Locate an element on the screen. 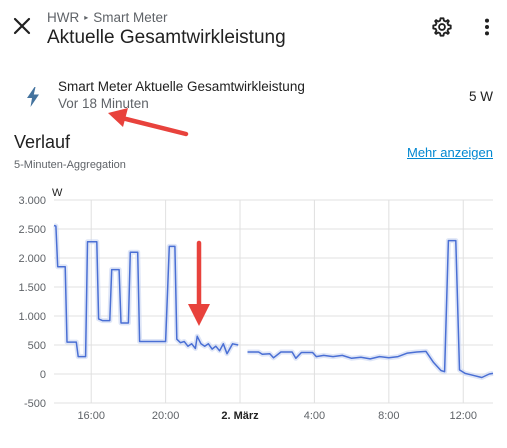 This screenshot has width=507, height=448. series-range-band is located at coordinates (146, 291).